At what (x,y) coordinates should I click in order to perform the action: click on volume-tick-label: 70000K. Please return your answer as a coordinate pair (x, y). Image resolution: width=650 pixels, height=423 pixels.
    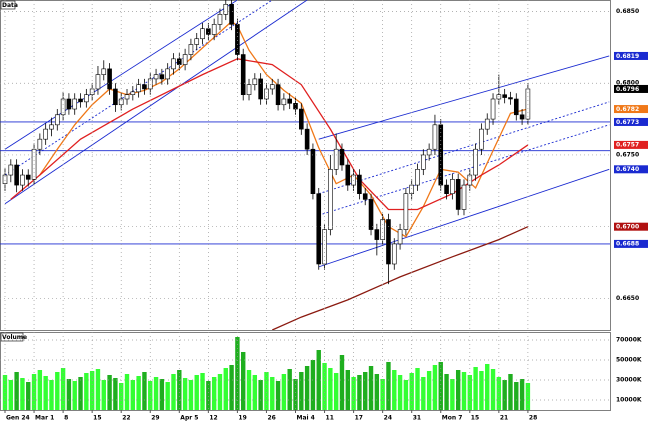
    Looking at the image, I should click on (629, 340).